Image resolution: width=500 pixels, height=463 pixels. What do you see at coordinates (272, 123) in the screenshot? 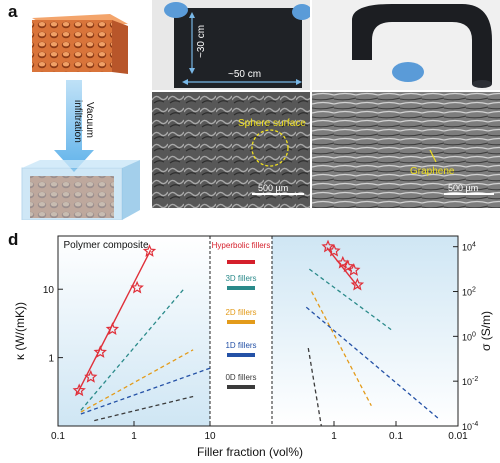
I see `annotation-sphere-surface: Sphere surface` at bounding box center [272, 123].